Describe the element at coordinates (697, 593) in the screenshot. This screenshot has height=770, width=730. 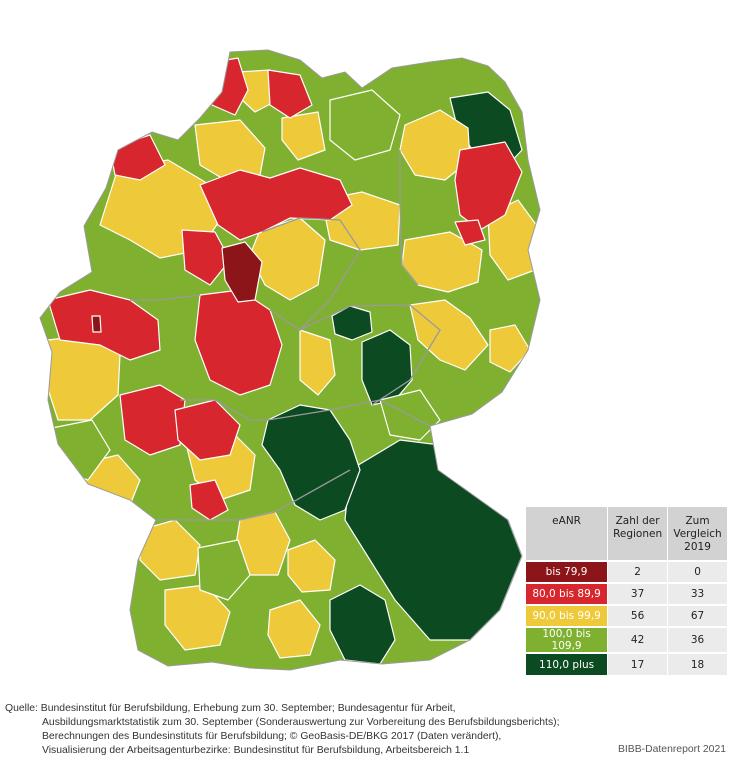
I see `legend-compare-2019: 33` at that location.